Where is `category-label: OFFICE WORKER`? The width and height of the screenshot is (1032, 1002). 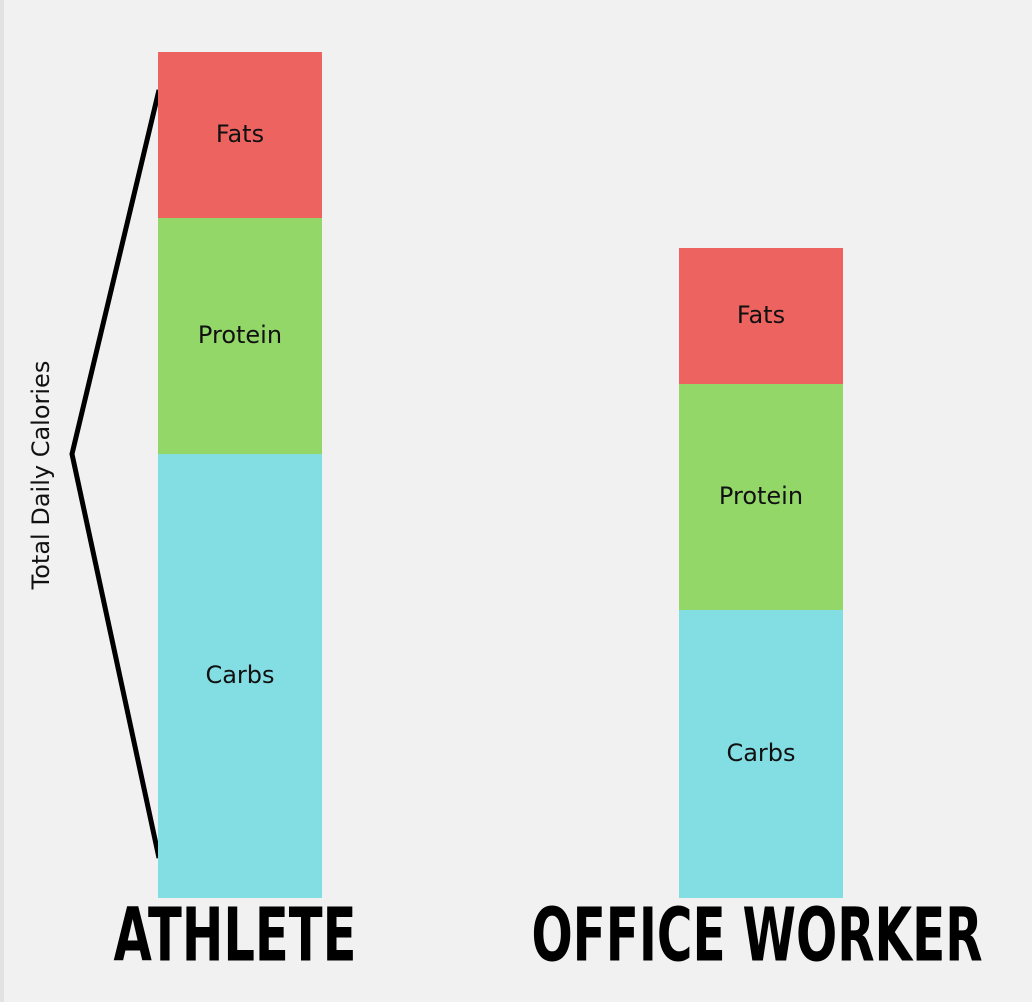
category-label: OFFICE WORKER is located at coordinates (756, 936).